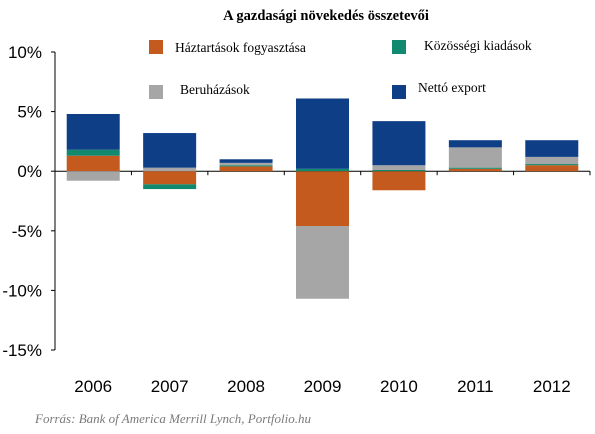 This screenshot has width=595, height=434. What do you see at coordinates (240, 47) in the screenshot?
I see `legend-label-haztartasok: Háztartások fogyasztása` at bounding box center [240, 47].